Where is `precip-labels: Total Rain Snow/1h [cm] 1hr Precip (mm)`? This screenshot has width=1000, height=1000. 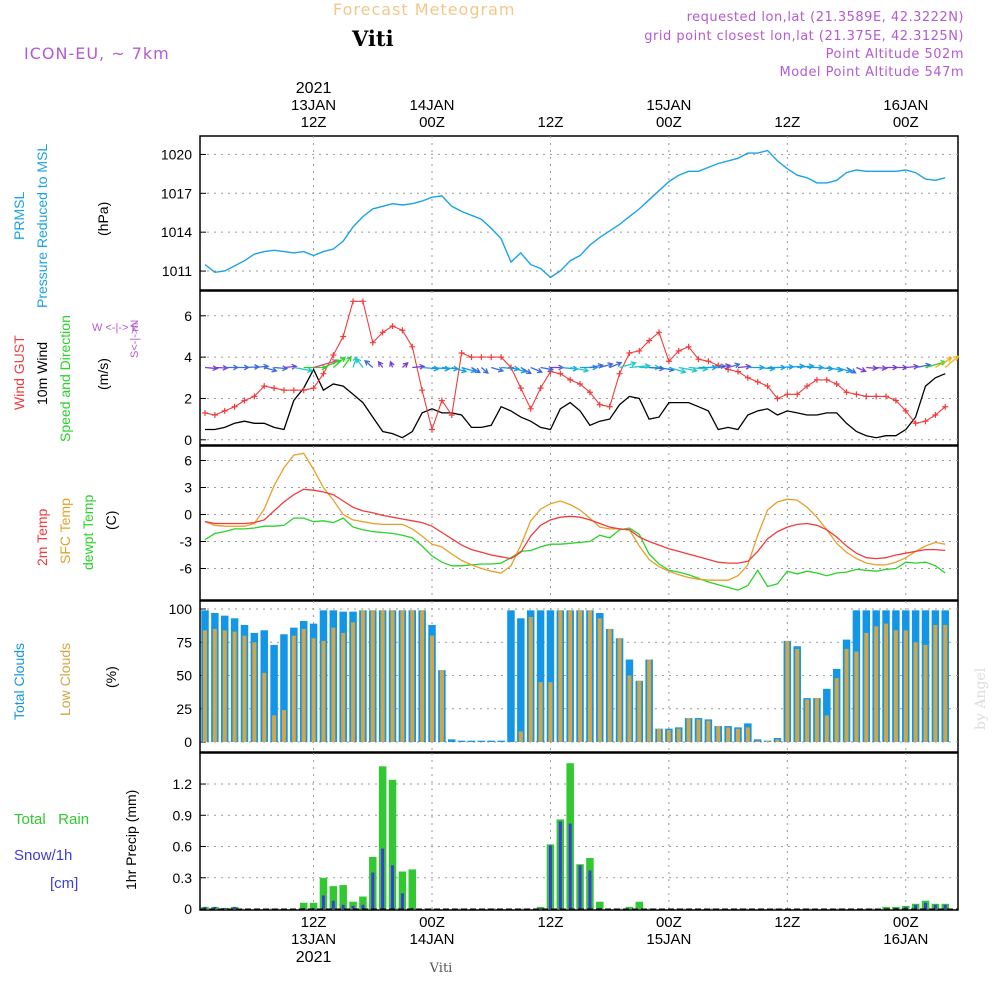
precip-labels: Total Rain Snow/1h [cm] 1hr Precip (mm) is located at coordinates (76, 841).